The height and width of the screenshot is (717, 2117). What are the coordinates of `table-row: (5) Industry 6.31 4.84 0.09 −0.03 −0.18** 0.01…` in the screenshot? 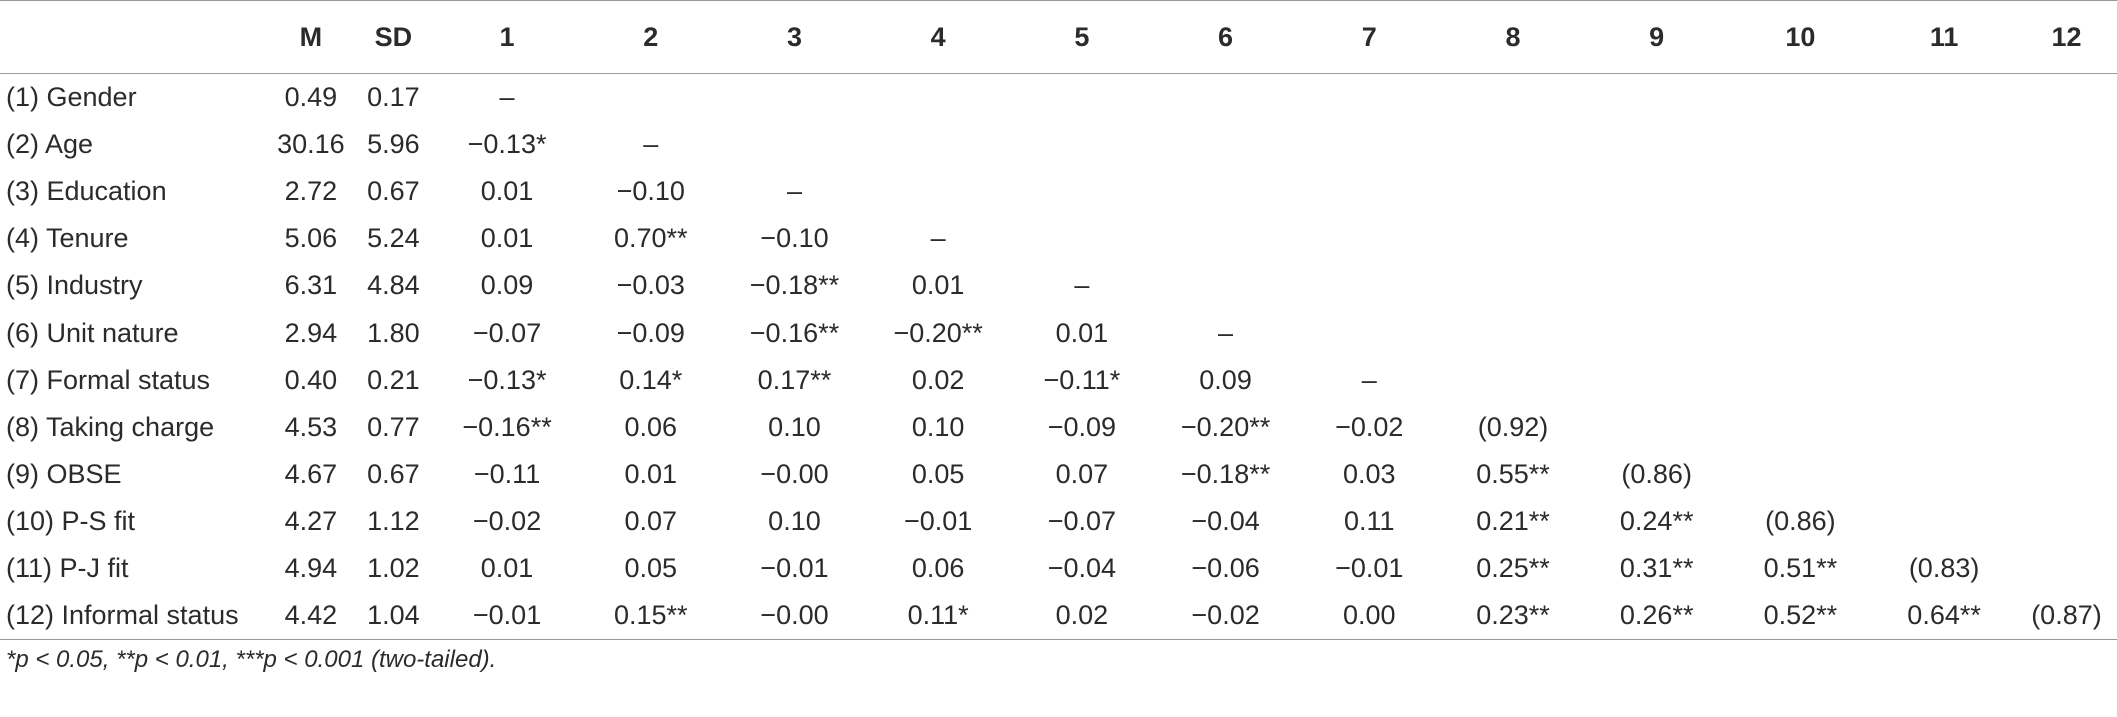 It's located at (1058, 285).